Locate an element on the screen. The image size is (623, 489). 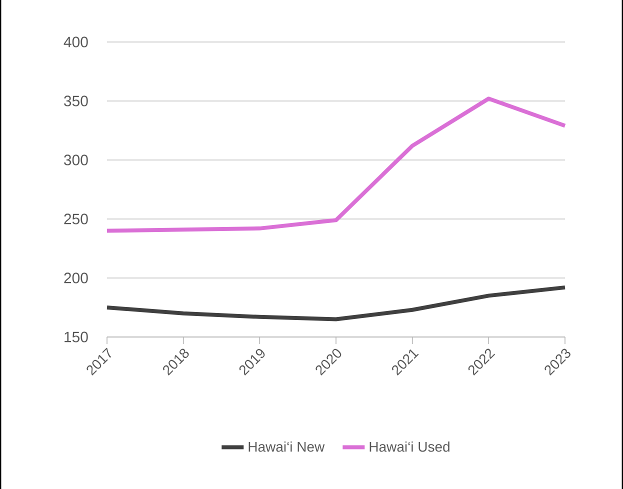
y-tick-label: 350 is located at coordinates (76, 101).